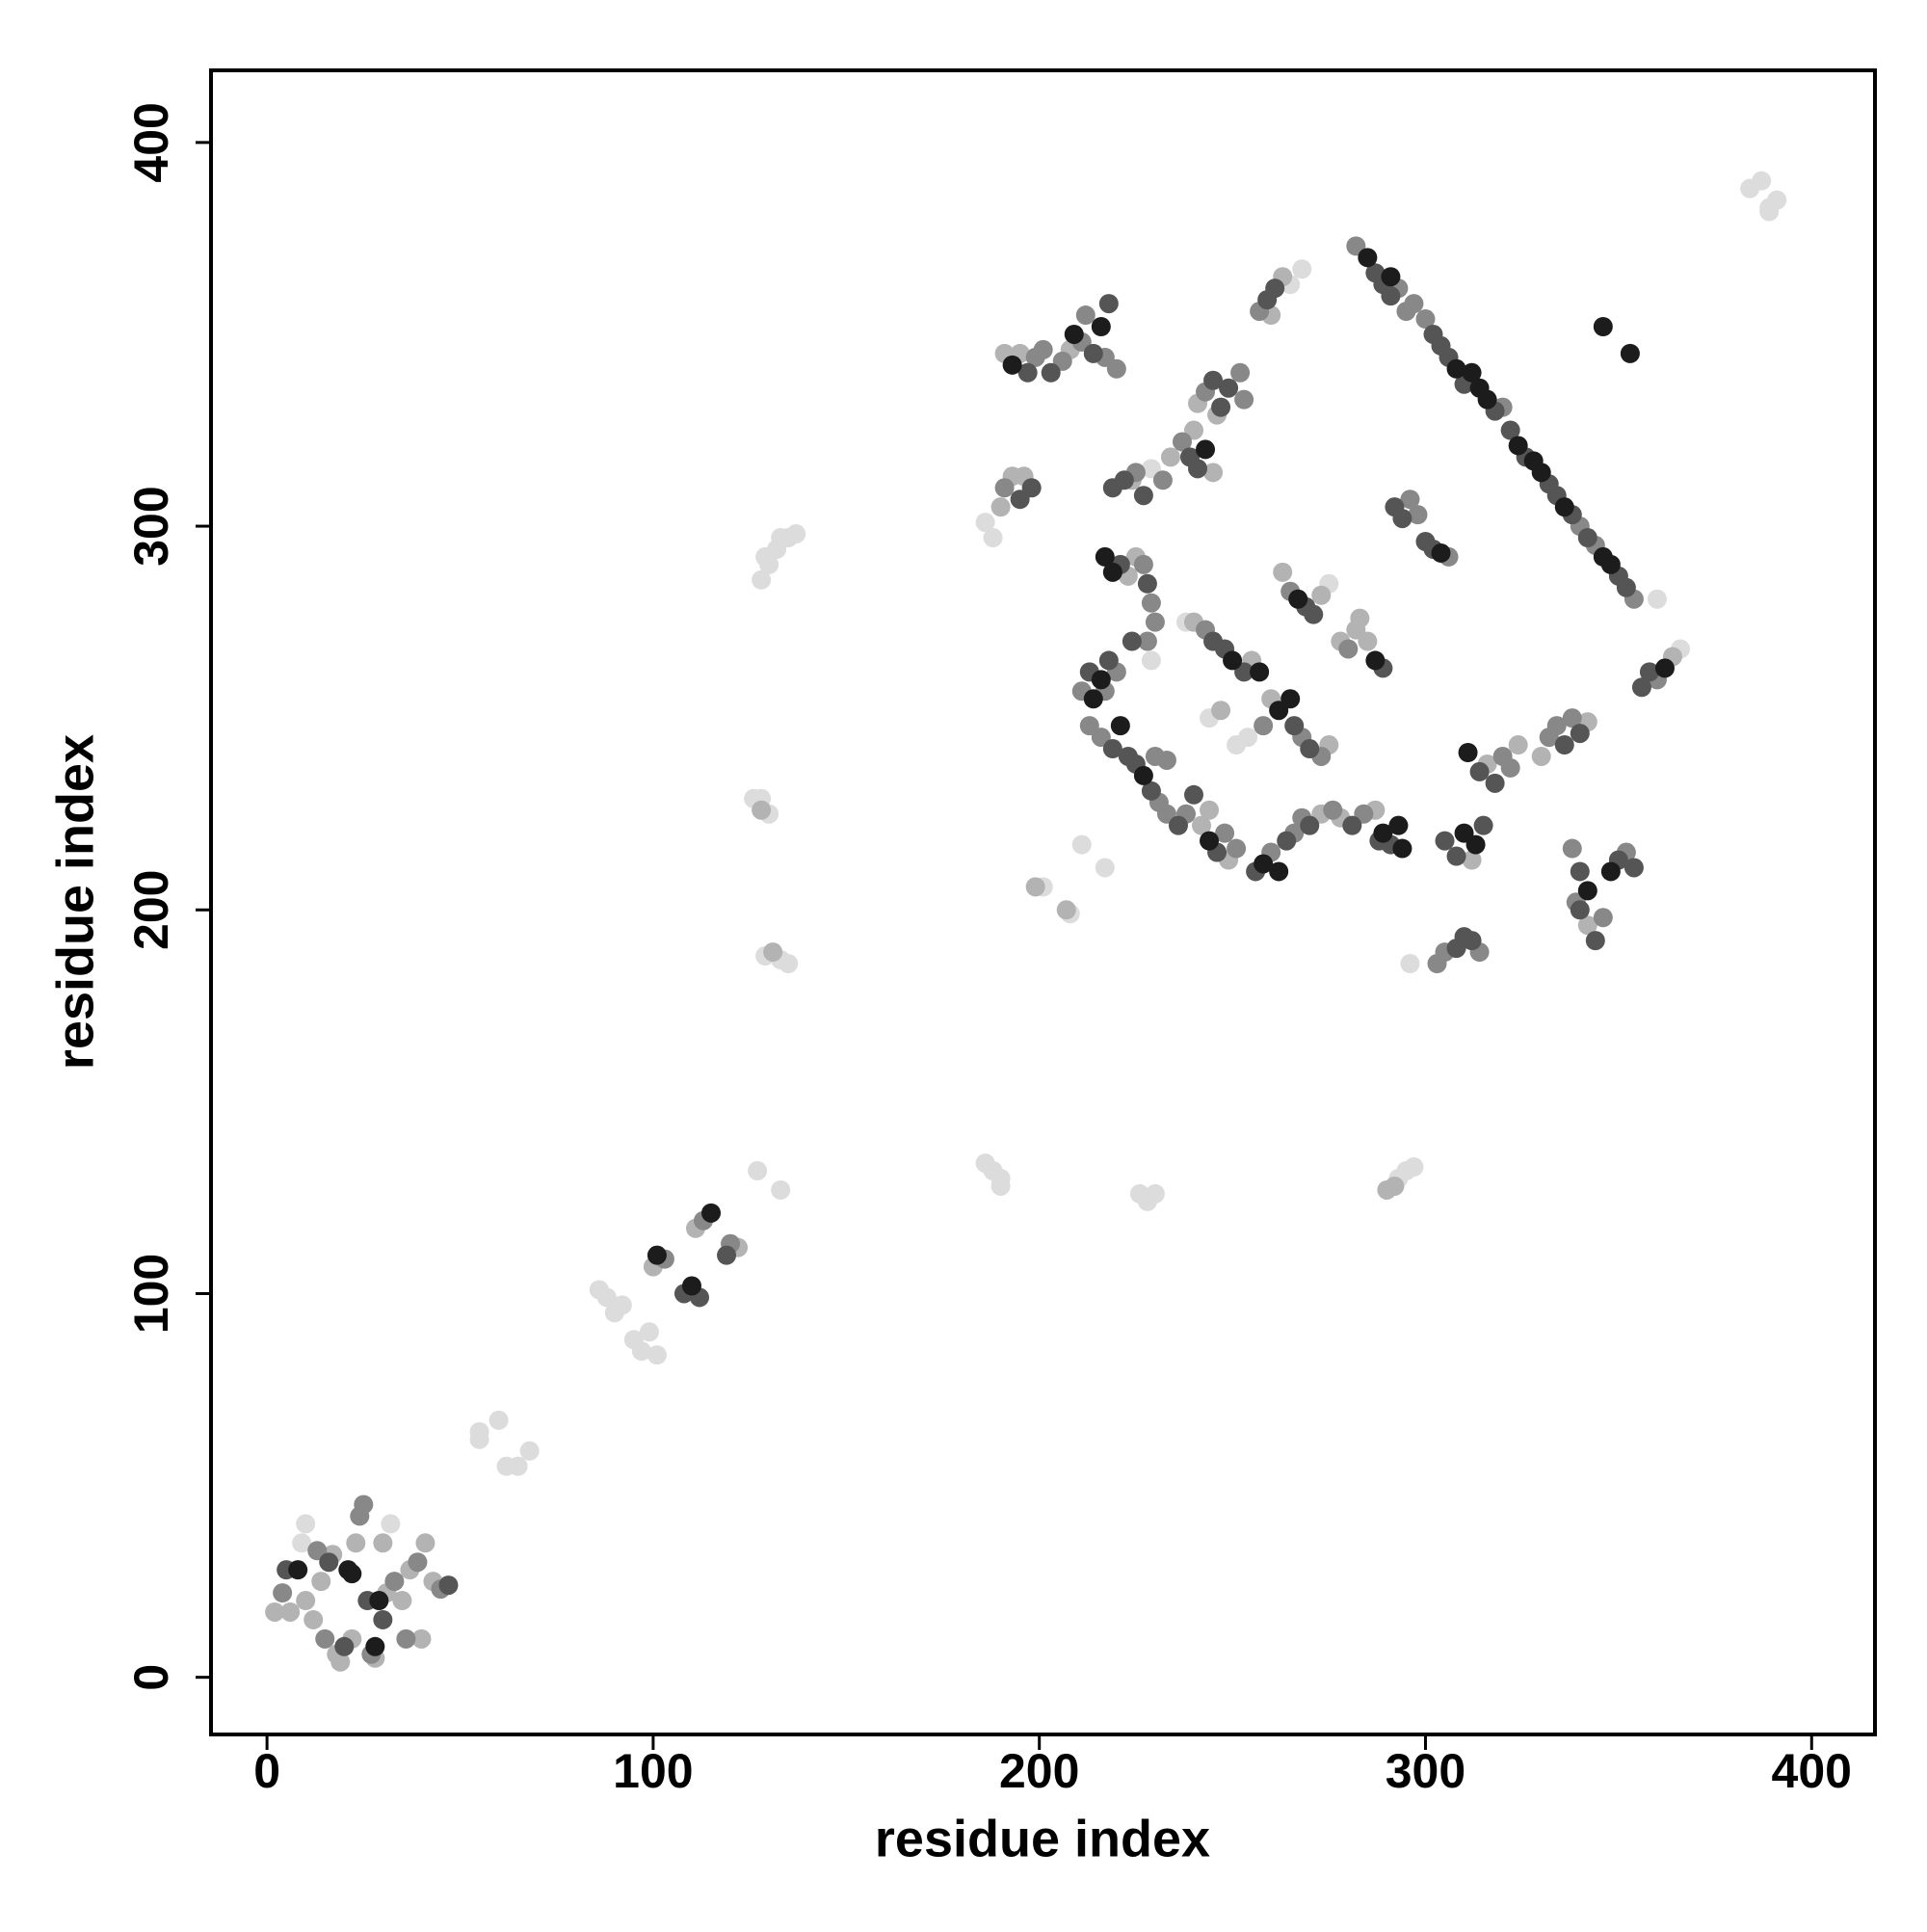 The width and height of the screenshot is (1927, 1932). Describe the element at coordinates (266, 1771) in the screenshot. I see `x-tick-label: 0` at that location.